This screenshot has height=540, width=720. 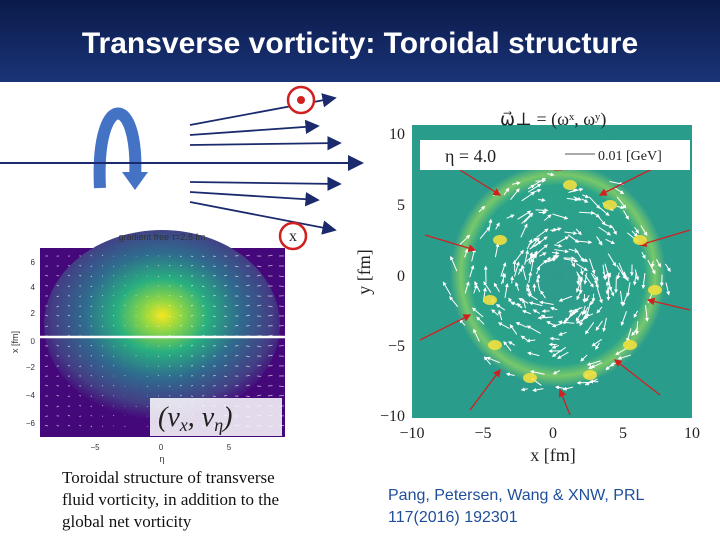 What do you see at coordinates (33, 341) in the screenshot?
I see `y-tick-label: 0` at bounding box center [33, 341].